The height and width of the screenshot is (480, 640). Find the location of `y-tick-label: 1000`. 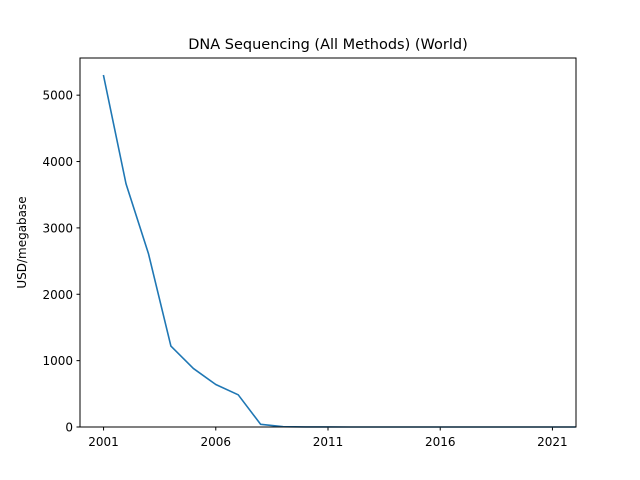

y-tick-label: 1000 is located at coordinates (57, 361).